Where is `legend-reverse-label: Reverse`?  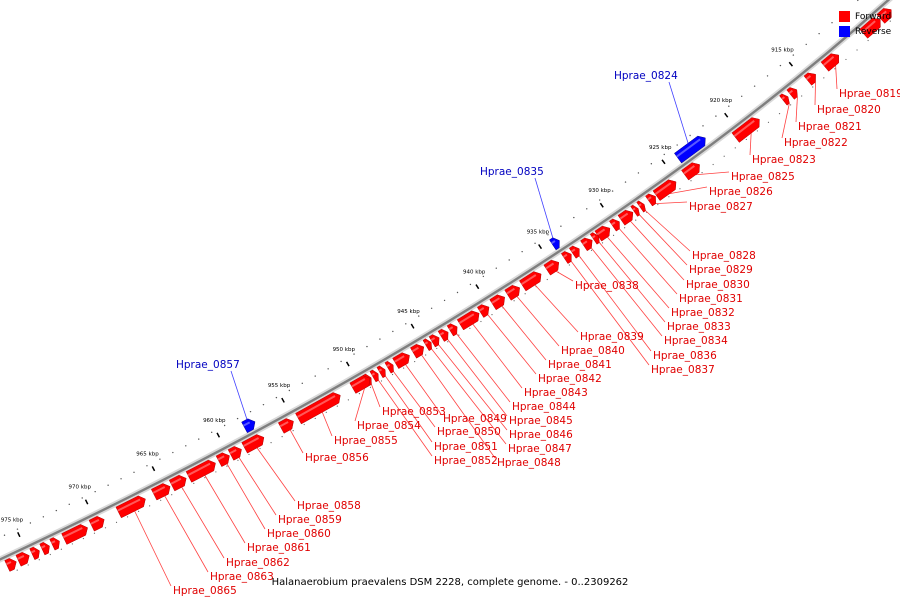 legend-reverse-label: Reverse is located at coordinates (873, 31).